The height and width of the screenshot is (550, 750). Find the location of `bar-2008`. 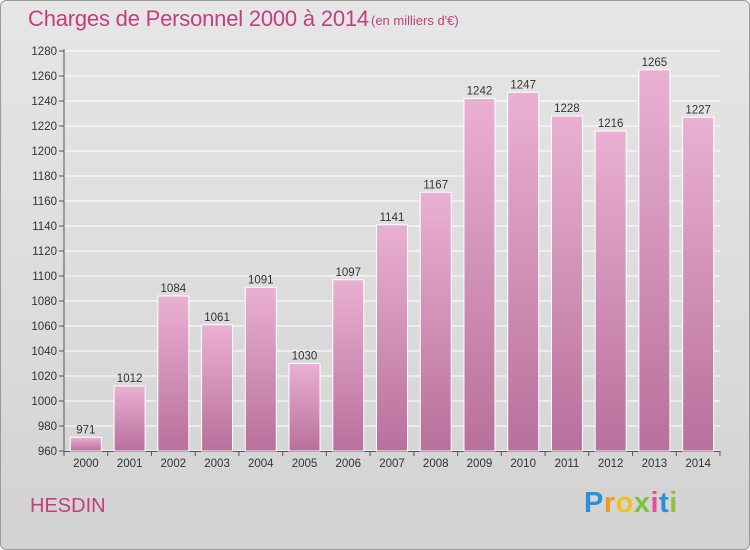

bar-2008 is located at coordinates (435, 321).